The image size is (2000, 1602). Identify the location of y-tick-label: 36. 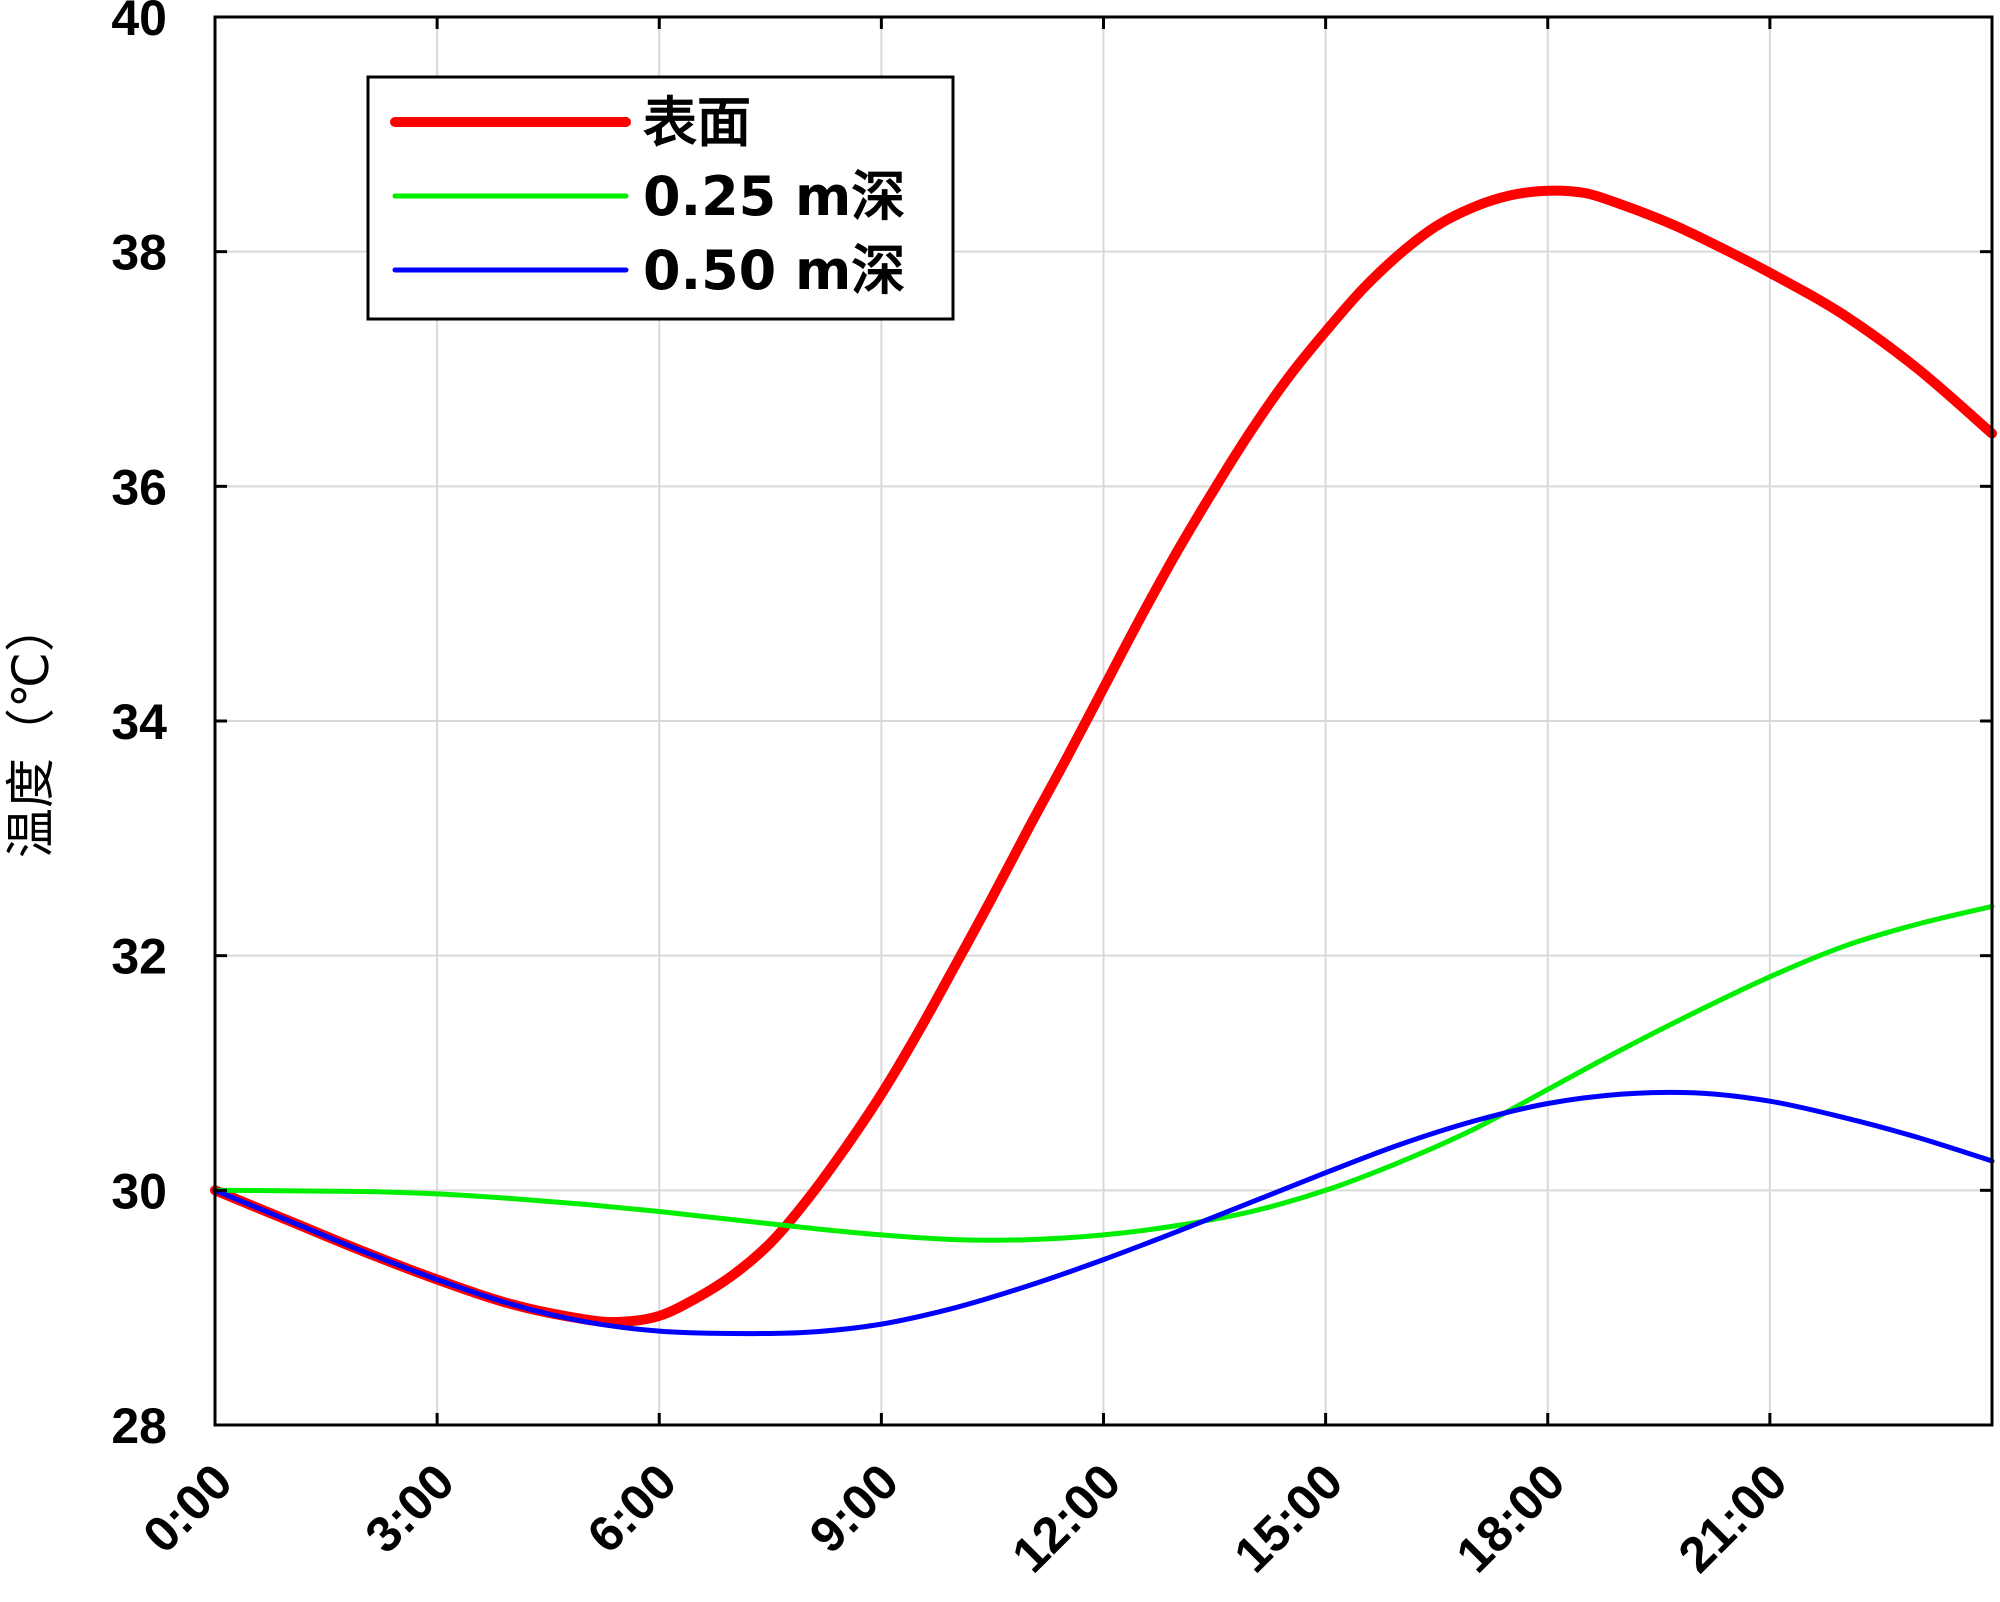
(139, 487).